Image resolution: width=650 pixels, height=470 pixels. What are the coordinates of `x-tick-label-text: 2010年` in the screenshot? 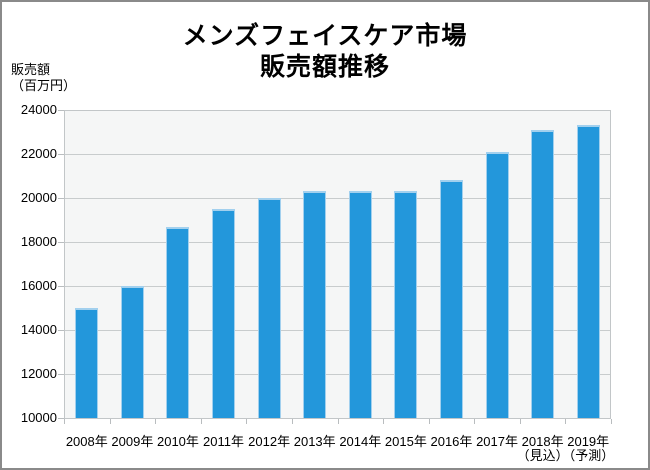 It's located at (177, 441).